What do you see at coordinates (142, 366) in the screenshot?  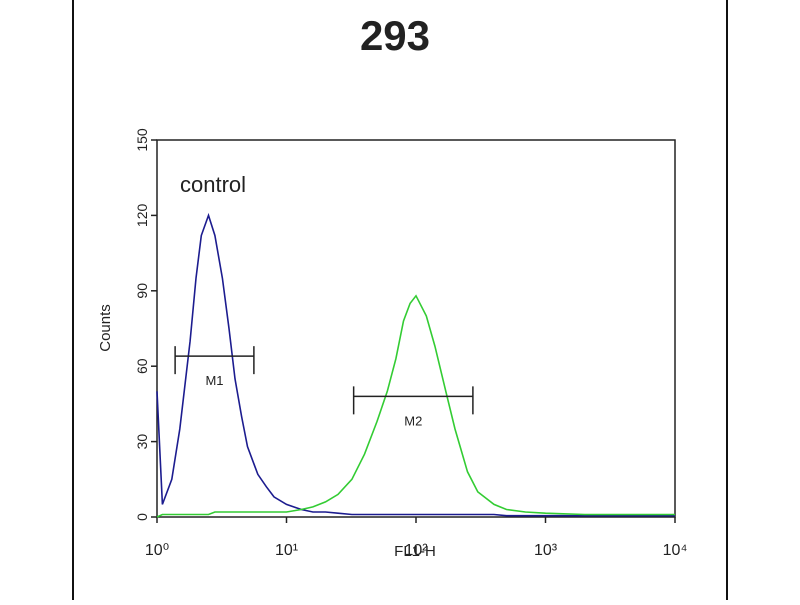 I see `y-tick-label: 60` at bounding box center [142, 366].